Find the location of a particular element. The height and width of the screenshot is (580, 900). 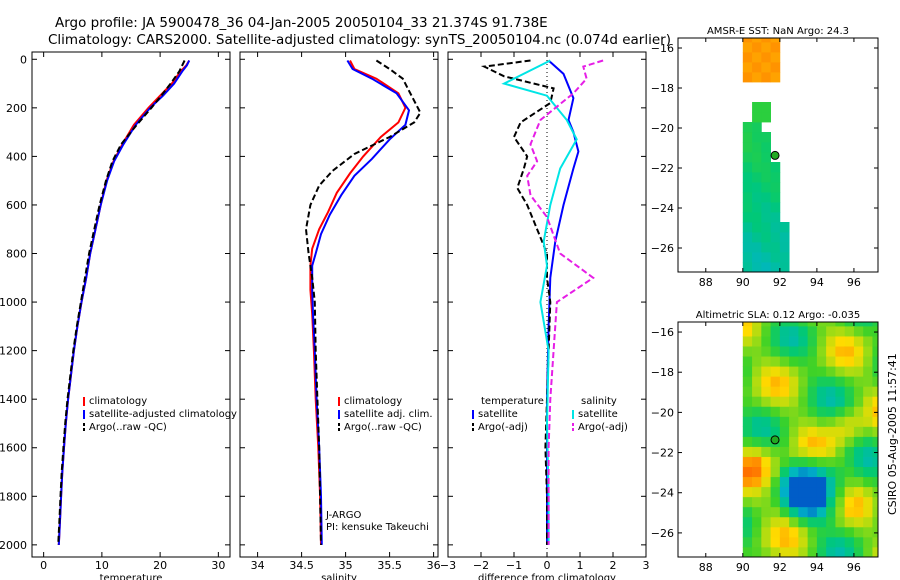

sla-ytick-label: −16 is located at coordinates (662, 332).